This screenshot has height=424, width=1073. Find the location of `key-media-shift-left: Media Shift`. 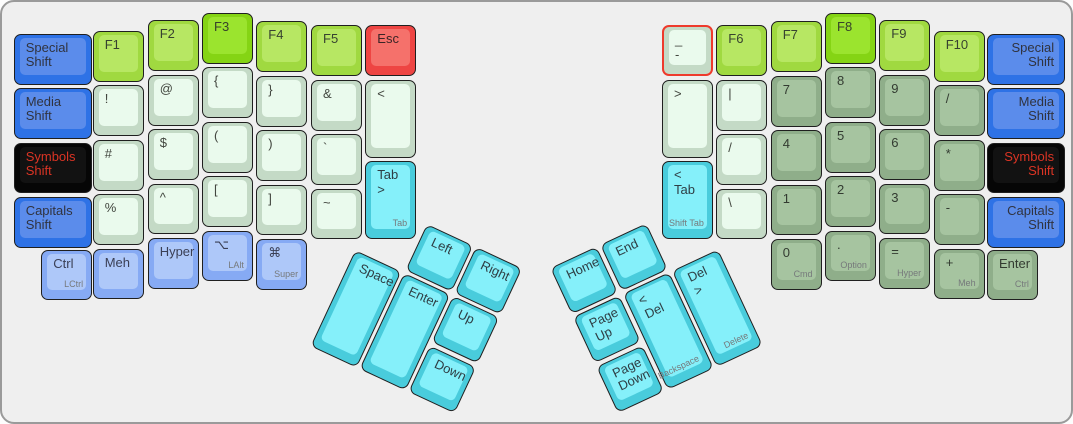

key-media-shift-left: Media Shift is located at coordinates (52, 113).